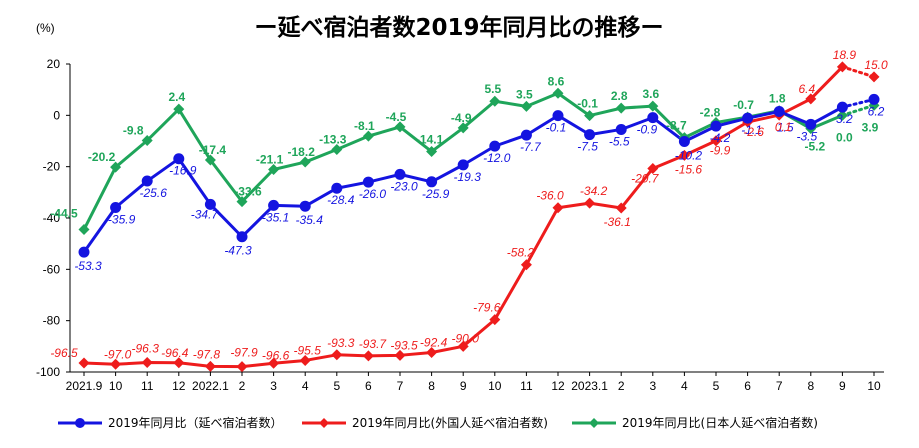  What do you see at coordinates (52, 167) in the screenshot?
I see `y-tick-label: -20` at bounding box center [52, 167].